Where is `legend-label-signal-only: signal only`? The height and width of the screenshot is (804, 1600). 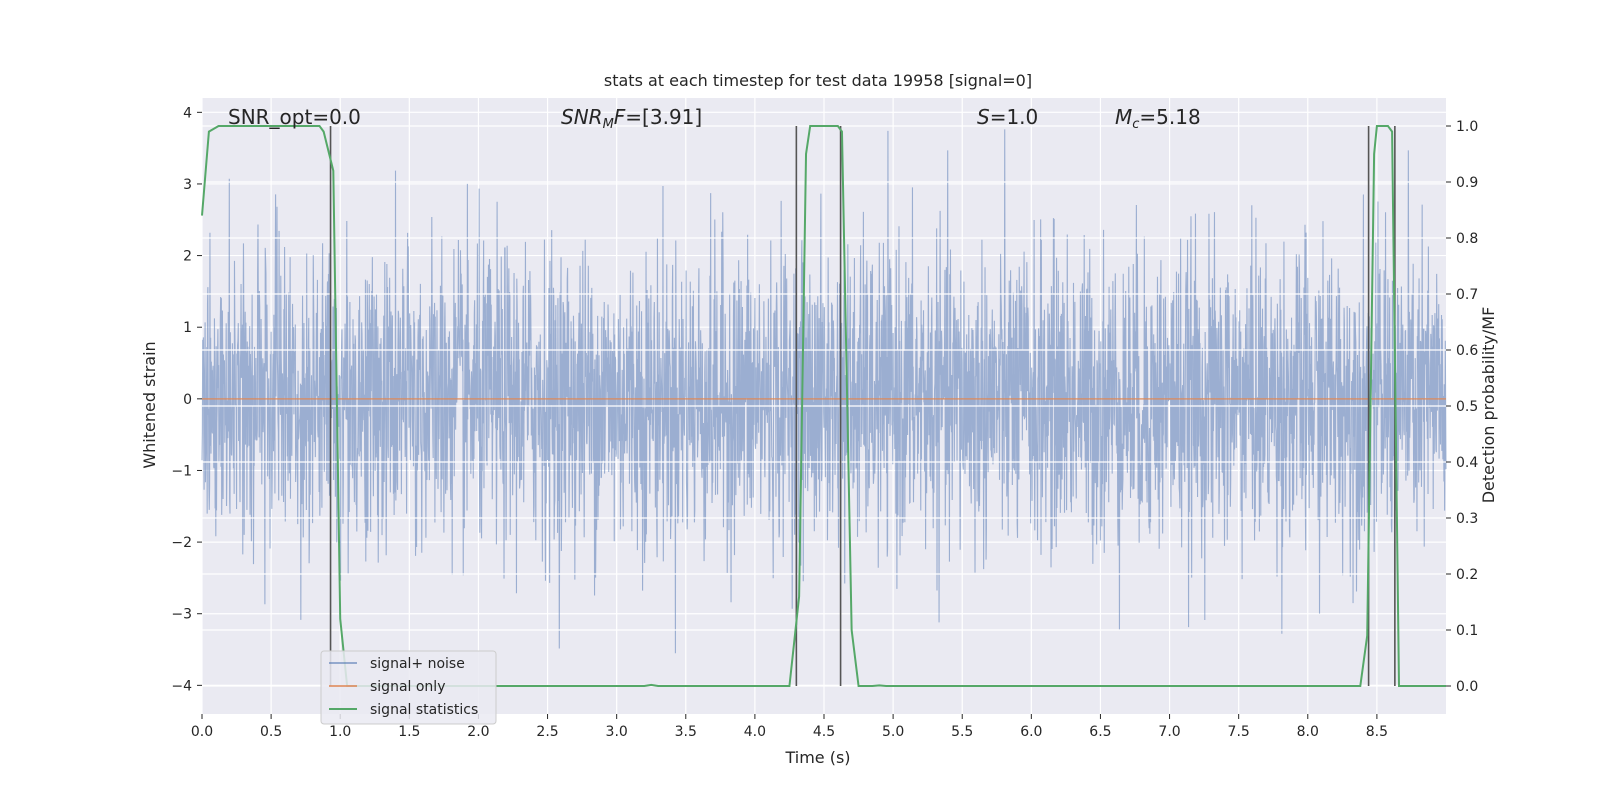 legend-label-signal-only: signal only is located at coordinates (407, 687).